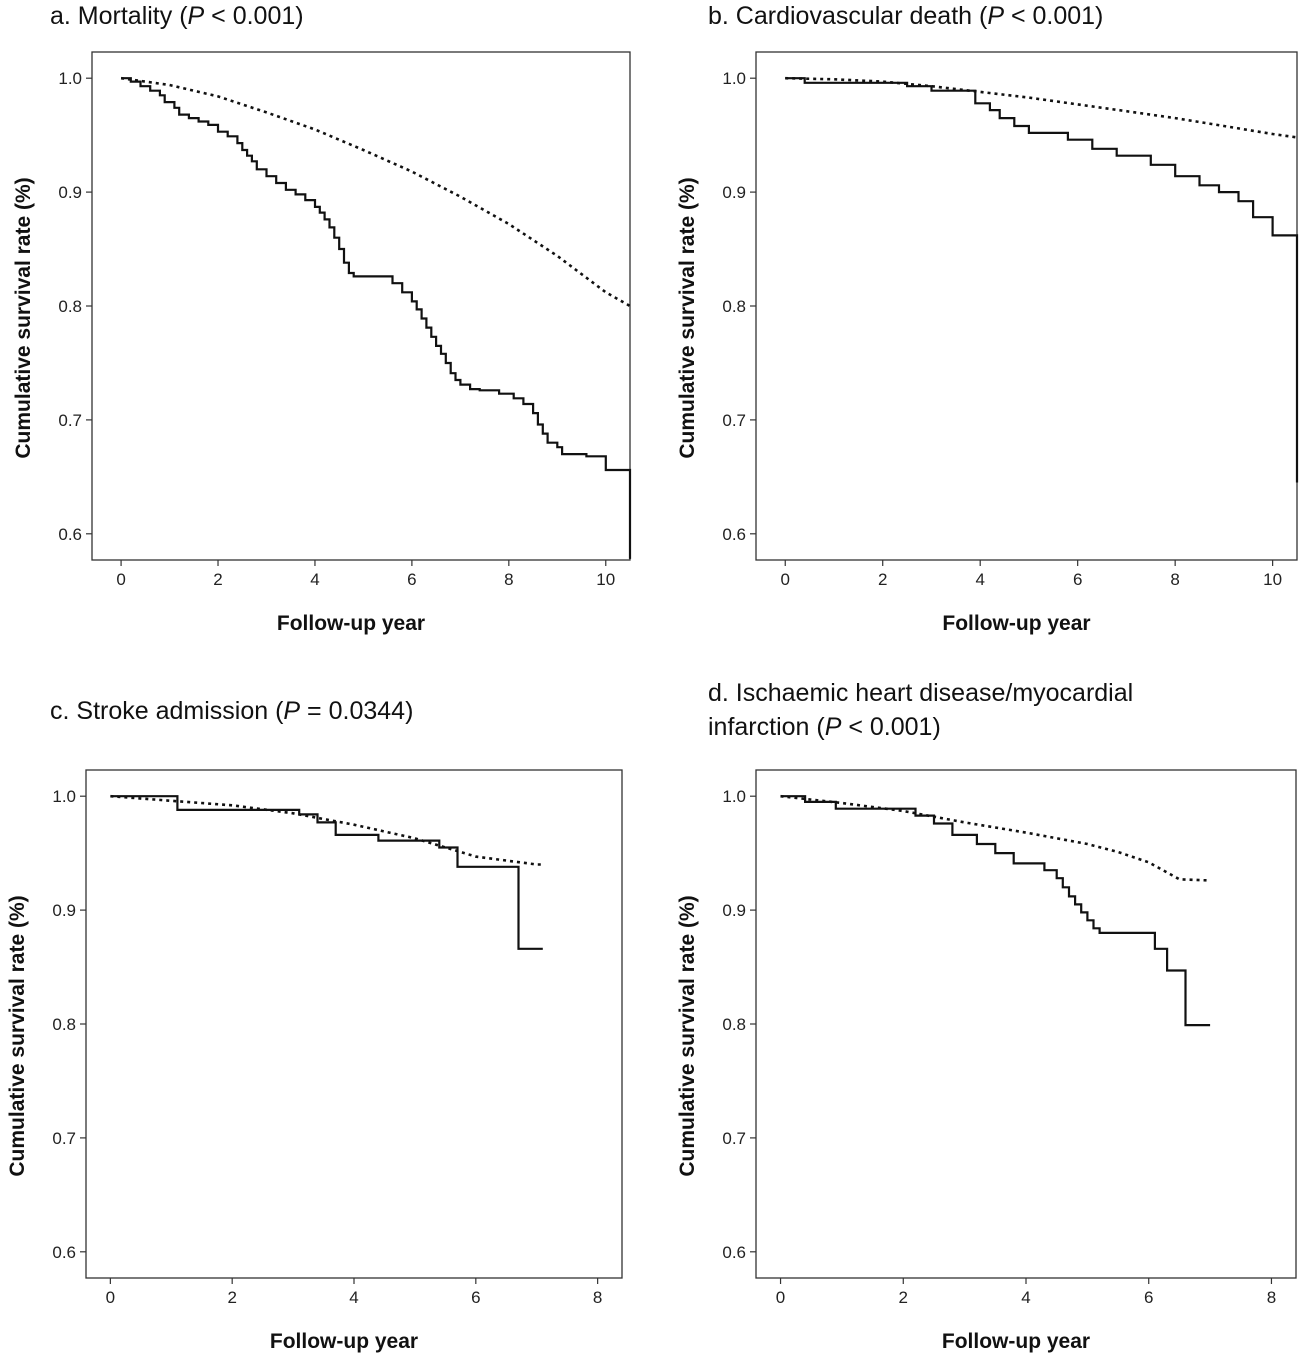 This screenshot has width=1310, height=1366. What do you see at coordinates (921, 693) in the screenshot?
I see `panel-title-d: d. Ischaemic heart disease/myocardial` at bounding box center [921, 693].